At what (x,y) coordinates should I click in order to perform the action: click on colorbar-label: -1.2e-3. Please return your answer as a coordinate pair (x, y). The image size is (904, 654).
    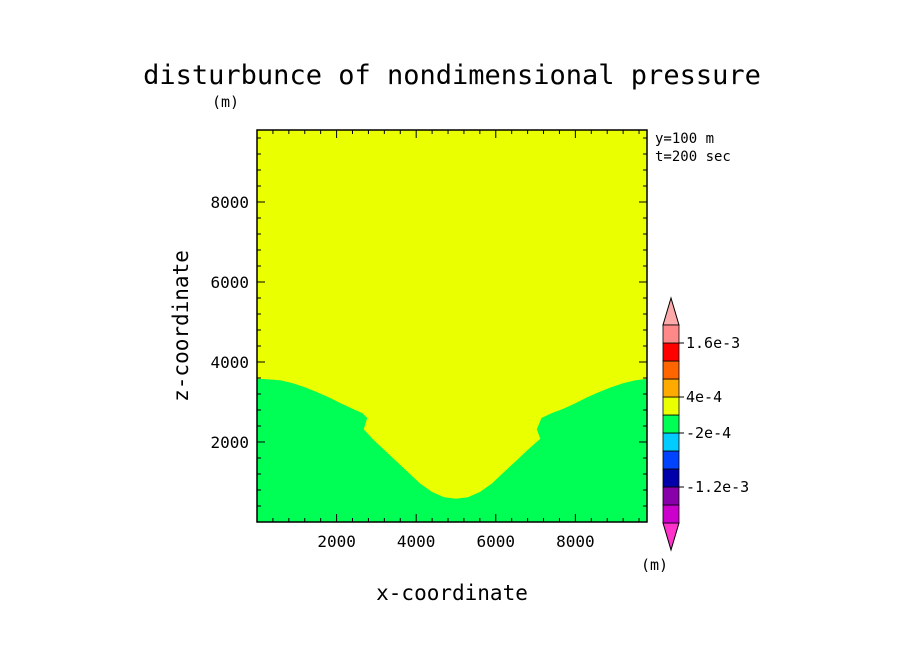
    Looking at the image, I should click on (717, 487).